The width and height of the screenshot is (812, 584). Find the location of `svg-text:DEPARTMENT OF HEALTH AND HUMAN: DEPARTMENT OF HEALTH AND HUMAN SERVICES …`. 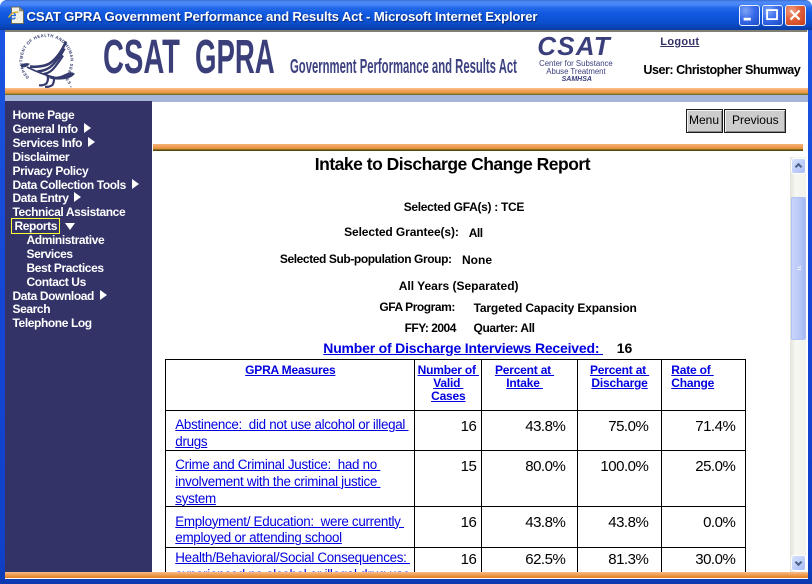

svg-text:DEPARTMENT OF HEALTH AND HUMAN: DEPARTMENT OF HEALTH AND HUMAN SERVICES … is located at coordinates (46, 60).